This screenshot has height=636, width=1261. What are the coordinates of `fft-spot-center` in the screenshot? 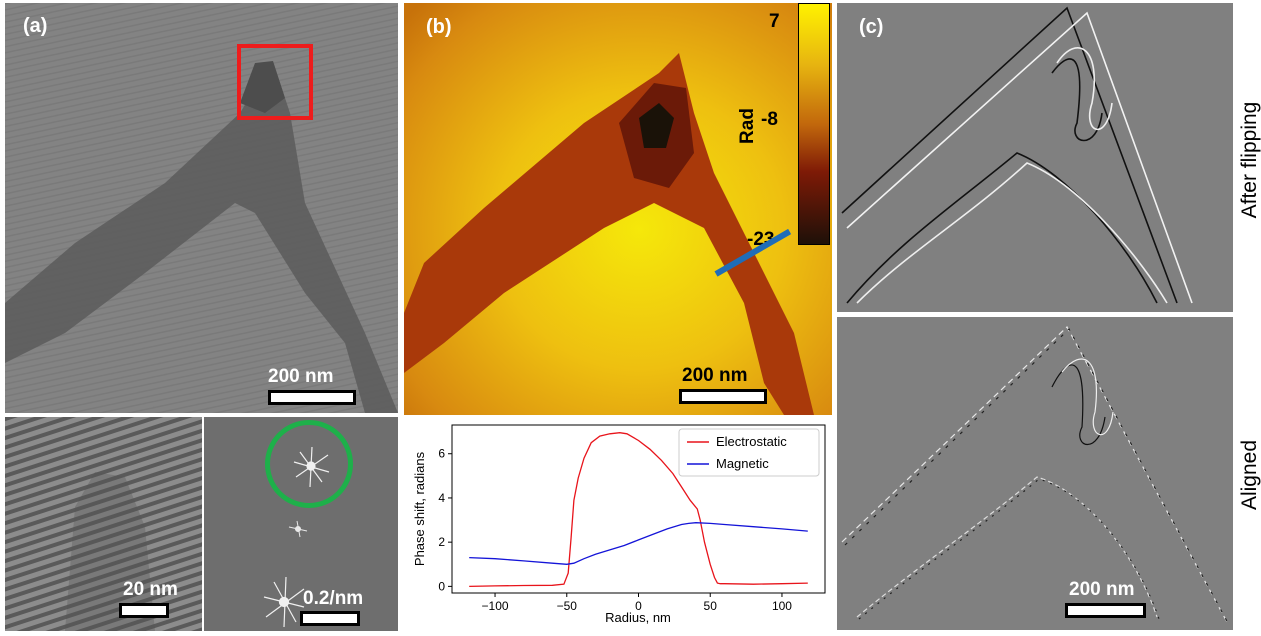 It's located at (298, 529).